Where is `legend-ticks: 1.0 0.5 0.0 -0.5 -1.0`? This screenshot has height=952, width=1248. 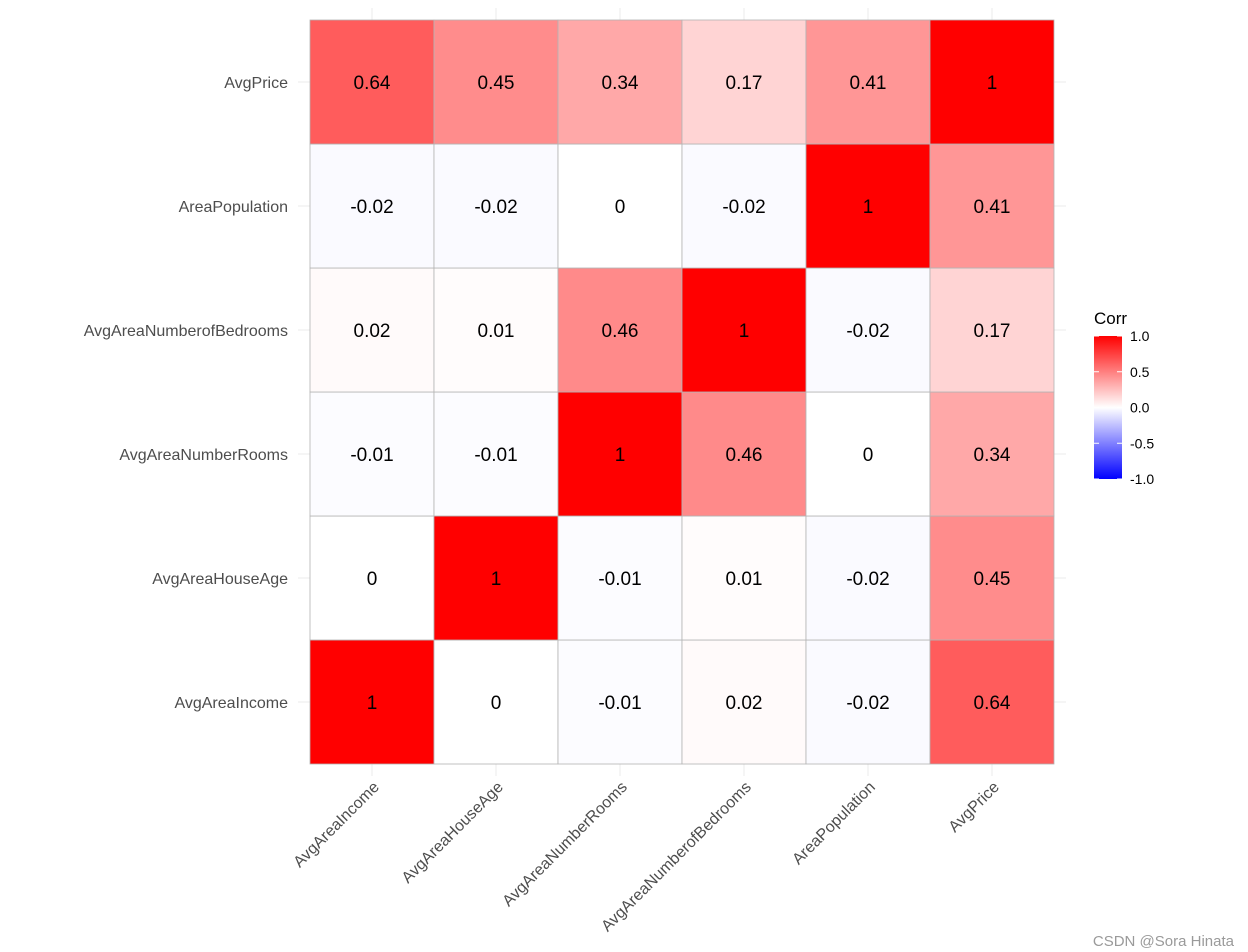 legend-ticks: 1.0 0.5 0.0 -0.5 -1.0 is located at coordinates (1124, 407).